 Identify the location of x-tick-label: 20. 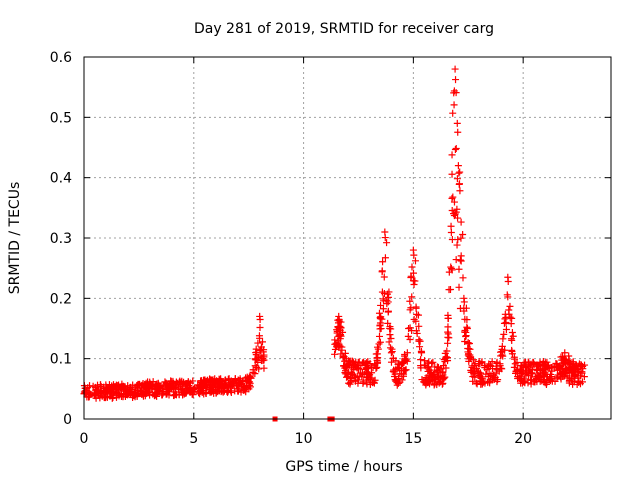
(523, 439).